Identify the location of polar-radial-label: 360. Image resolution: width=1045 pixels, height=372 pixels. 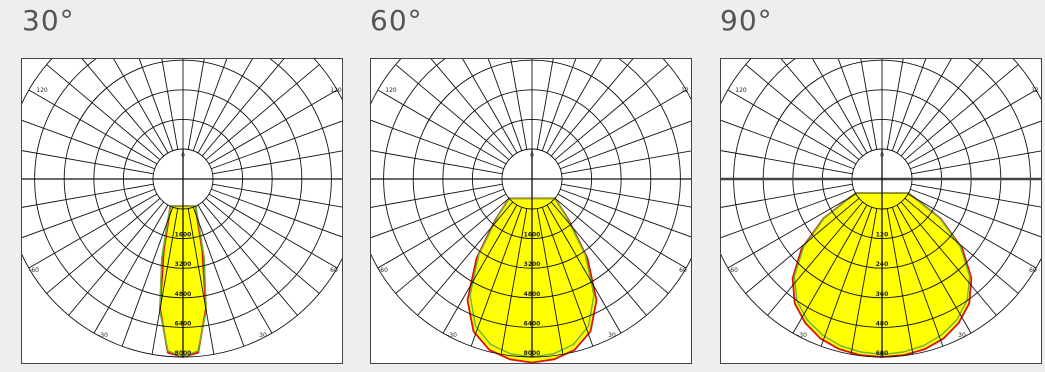
(882, 294).